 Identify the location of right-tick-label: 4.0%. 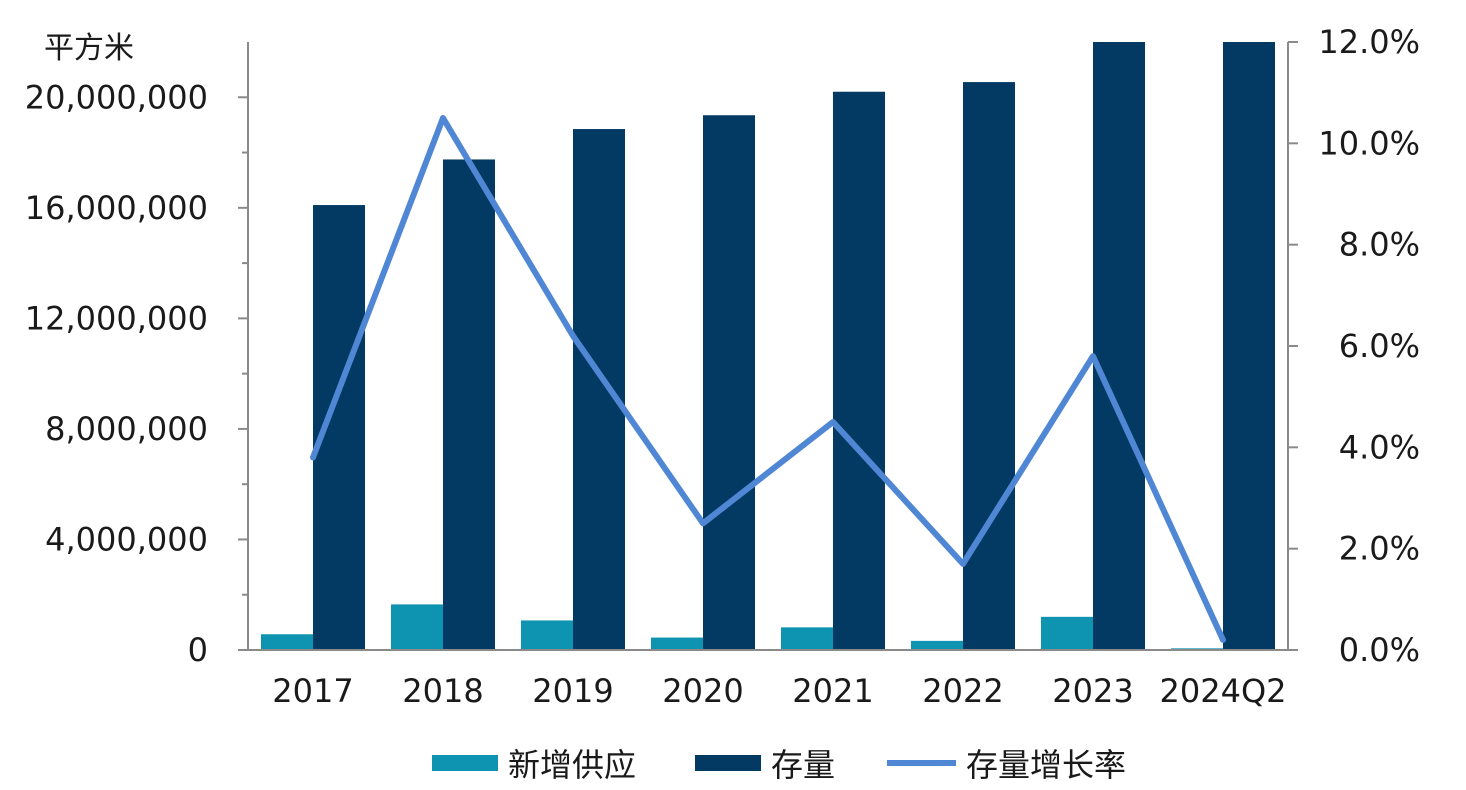
(1379, 447).